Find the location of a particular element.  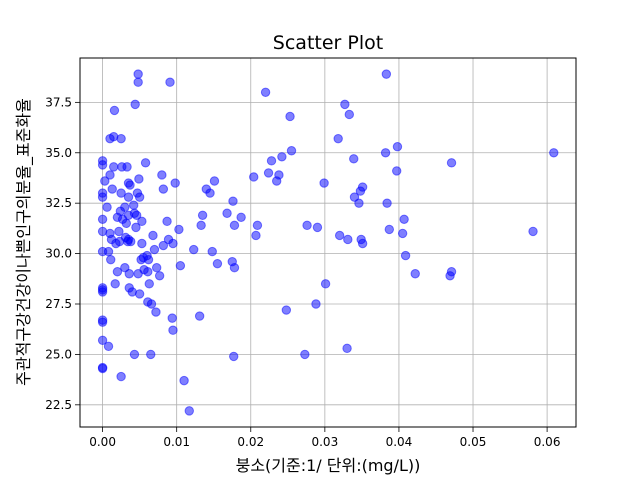

y-tick-label: 27.5 is located at coordinates (58, 304).